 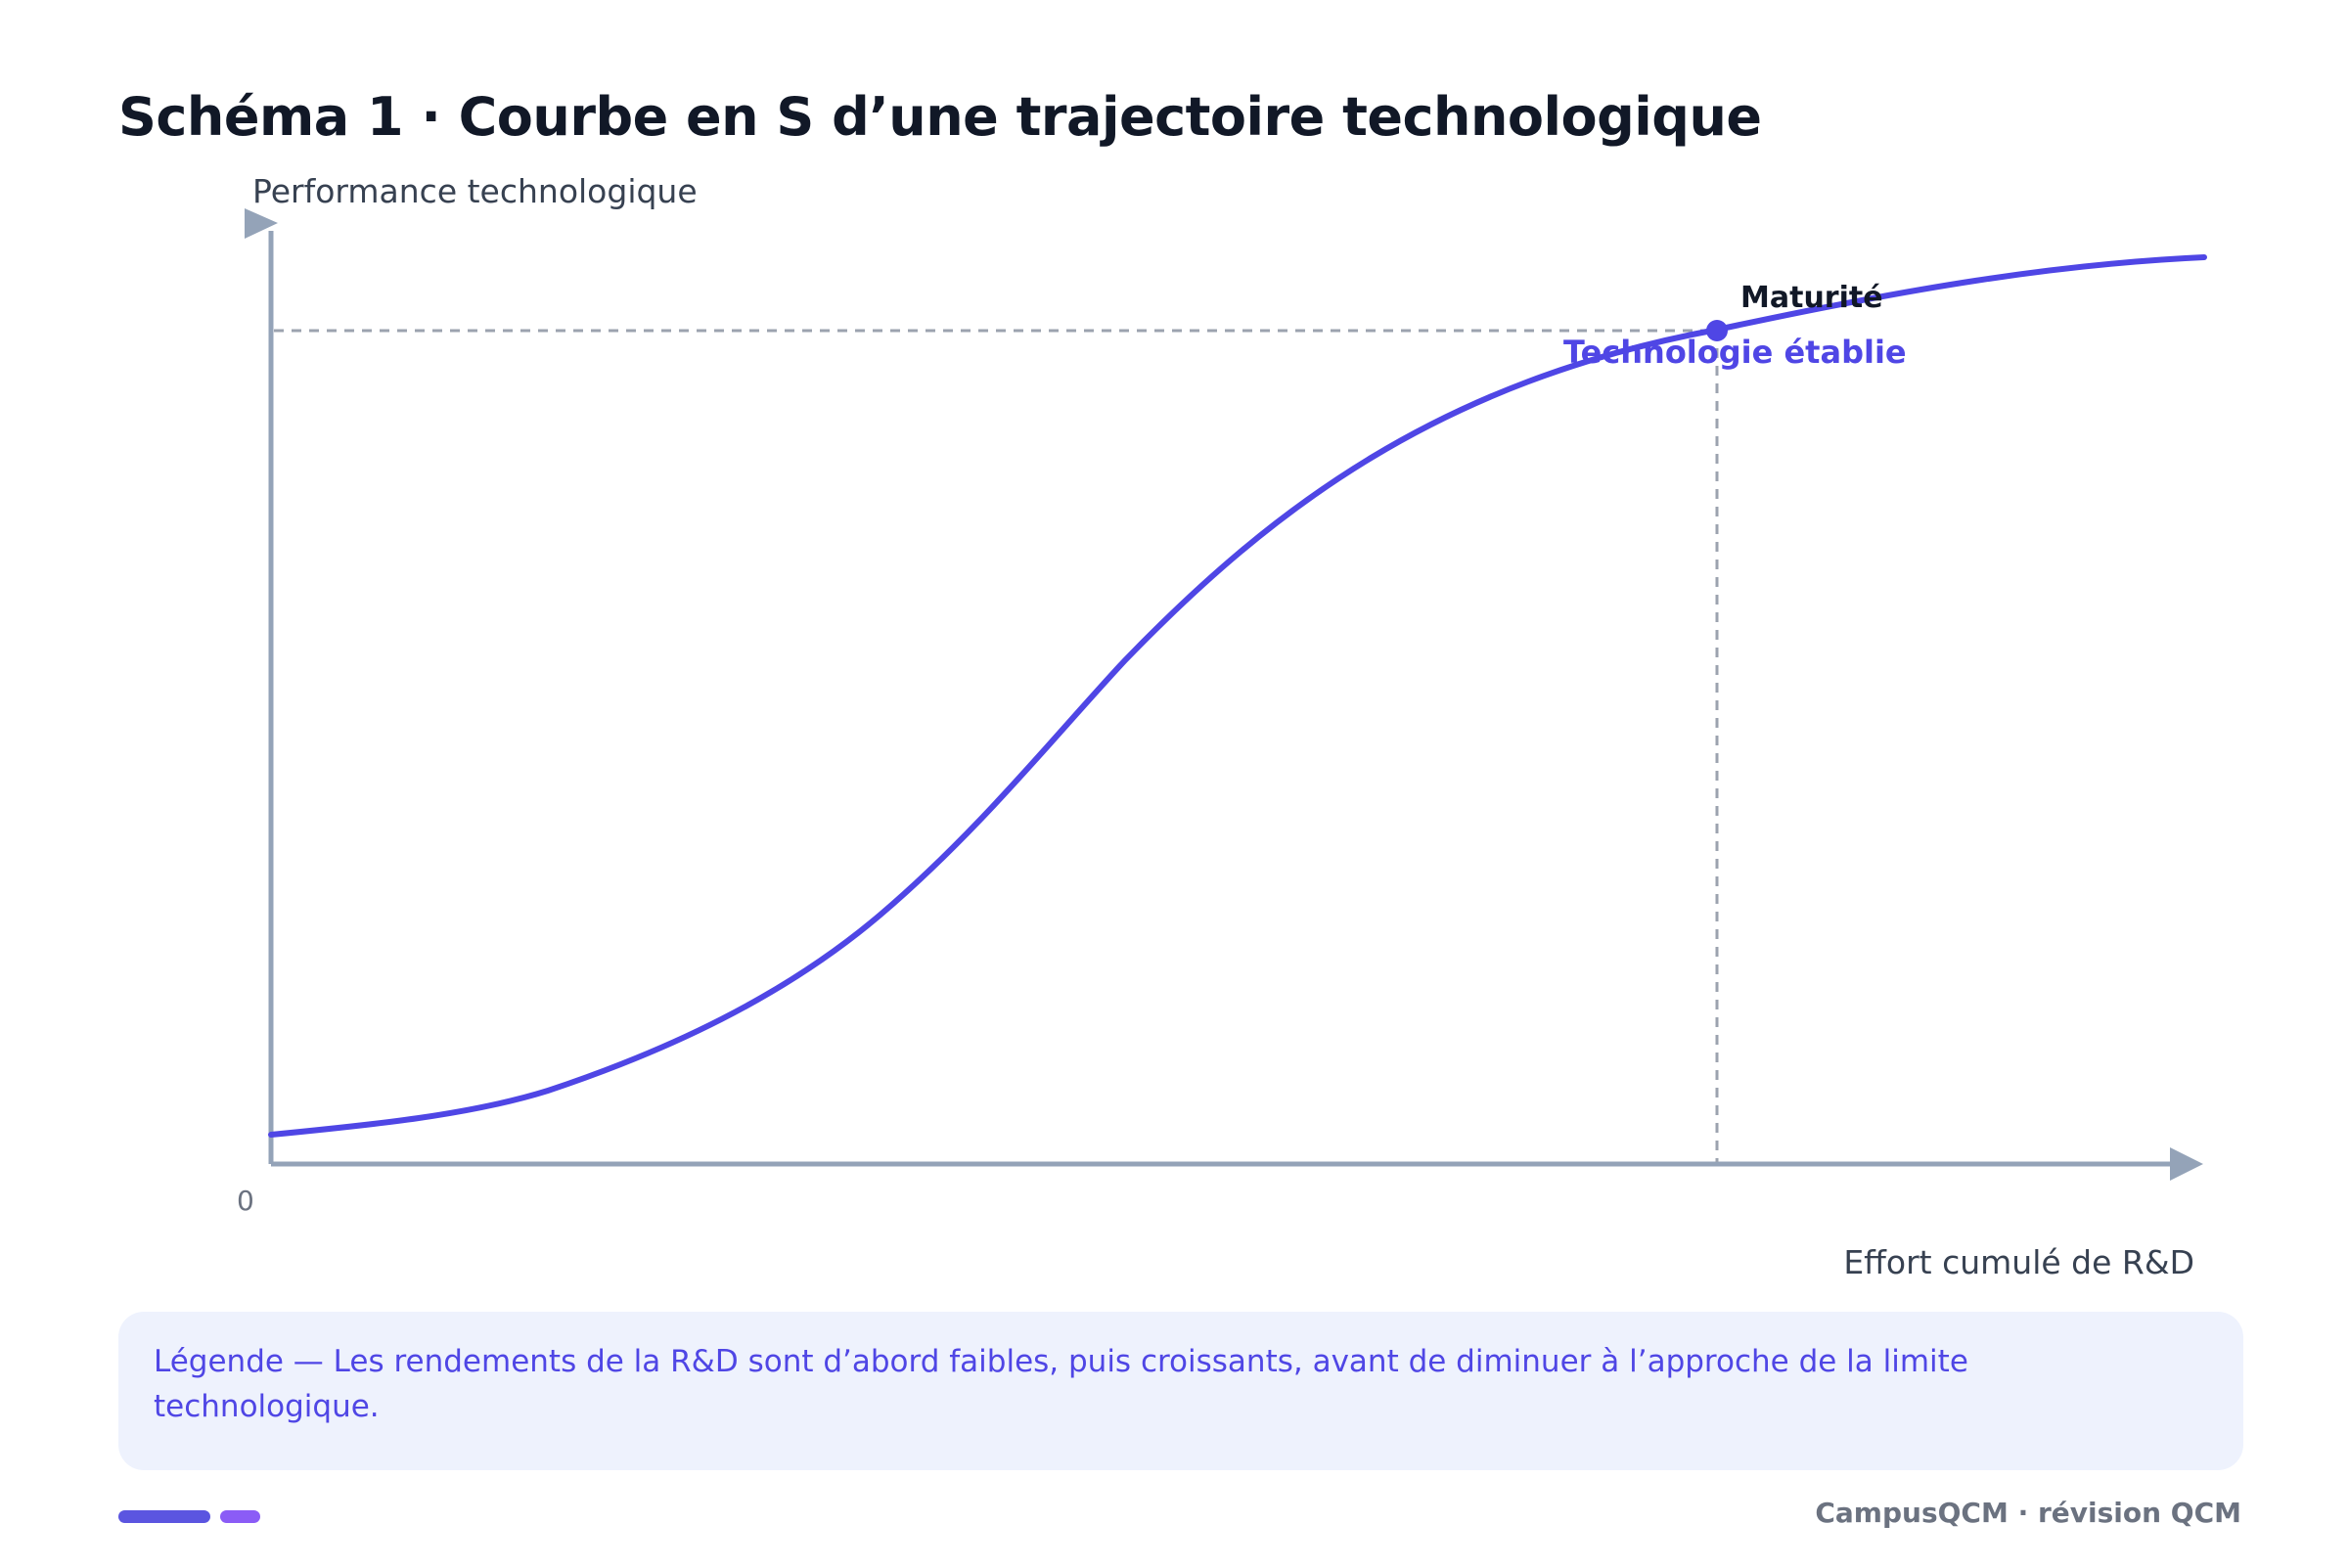 I want to click on decor-bar-secondary, so click(x=240, y=1516).